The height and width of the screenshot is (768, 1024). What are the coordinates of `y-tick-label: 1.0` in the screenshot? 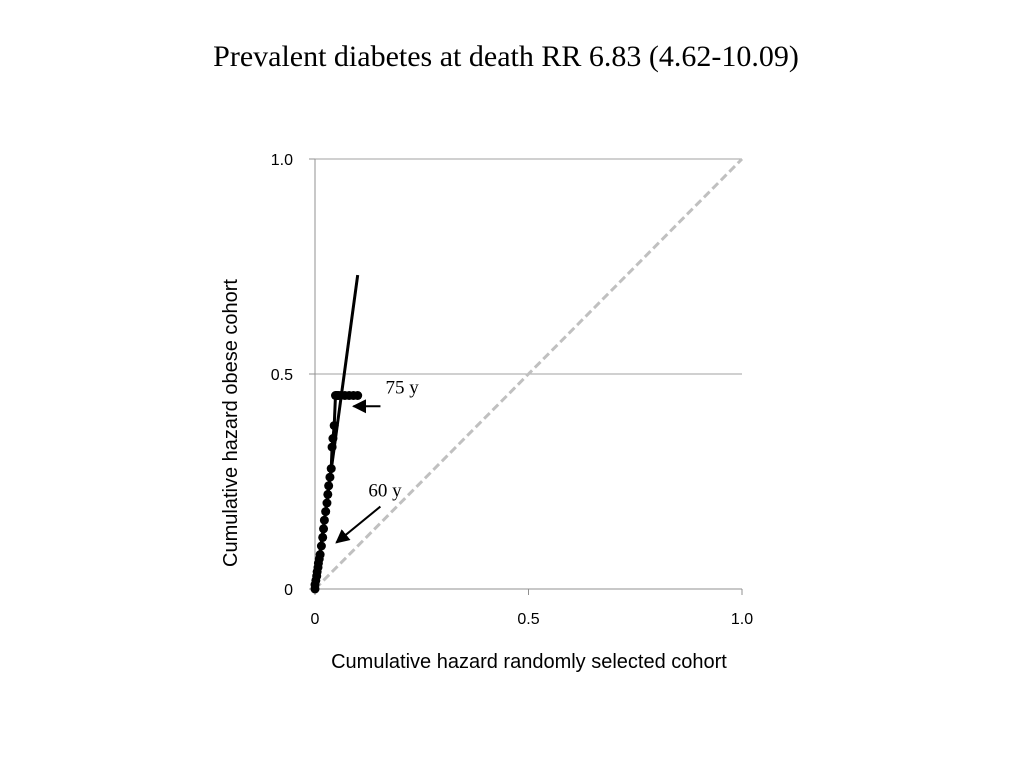 It's located at (282, 160).